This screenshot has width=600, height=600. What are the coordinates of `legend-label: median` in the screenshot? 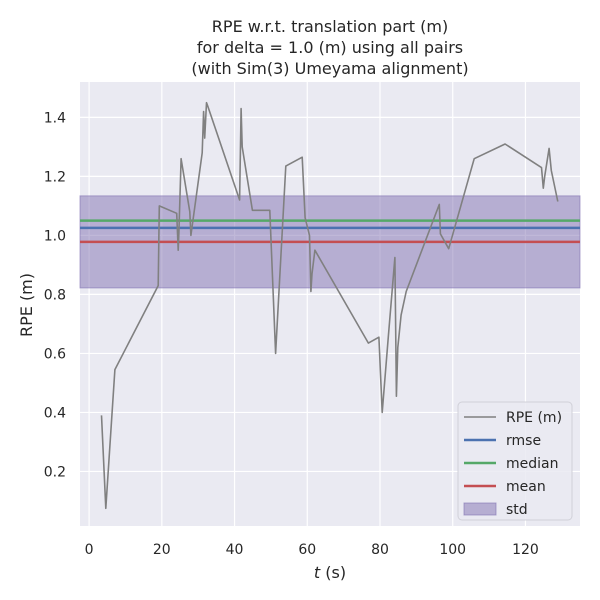 It's located at (532, 464).